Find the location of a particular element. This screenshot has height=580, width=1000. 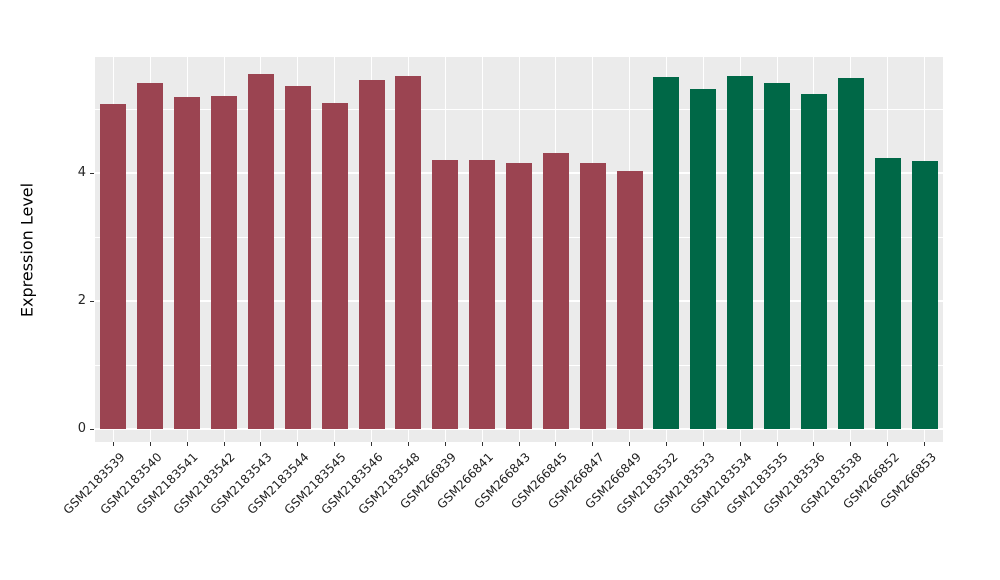

bar-GSM2183536 is located at coordinates (813, 261).